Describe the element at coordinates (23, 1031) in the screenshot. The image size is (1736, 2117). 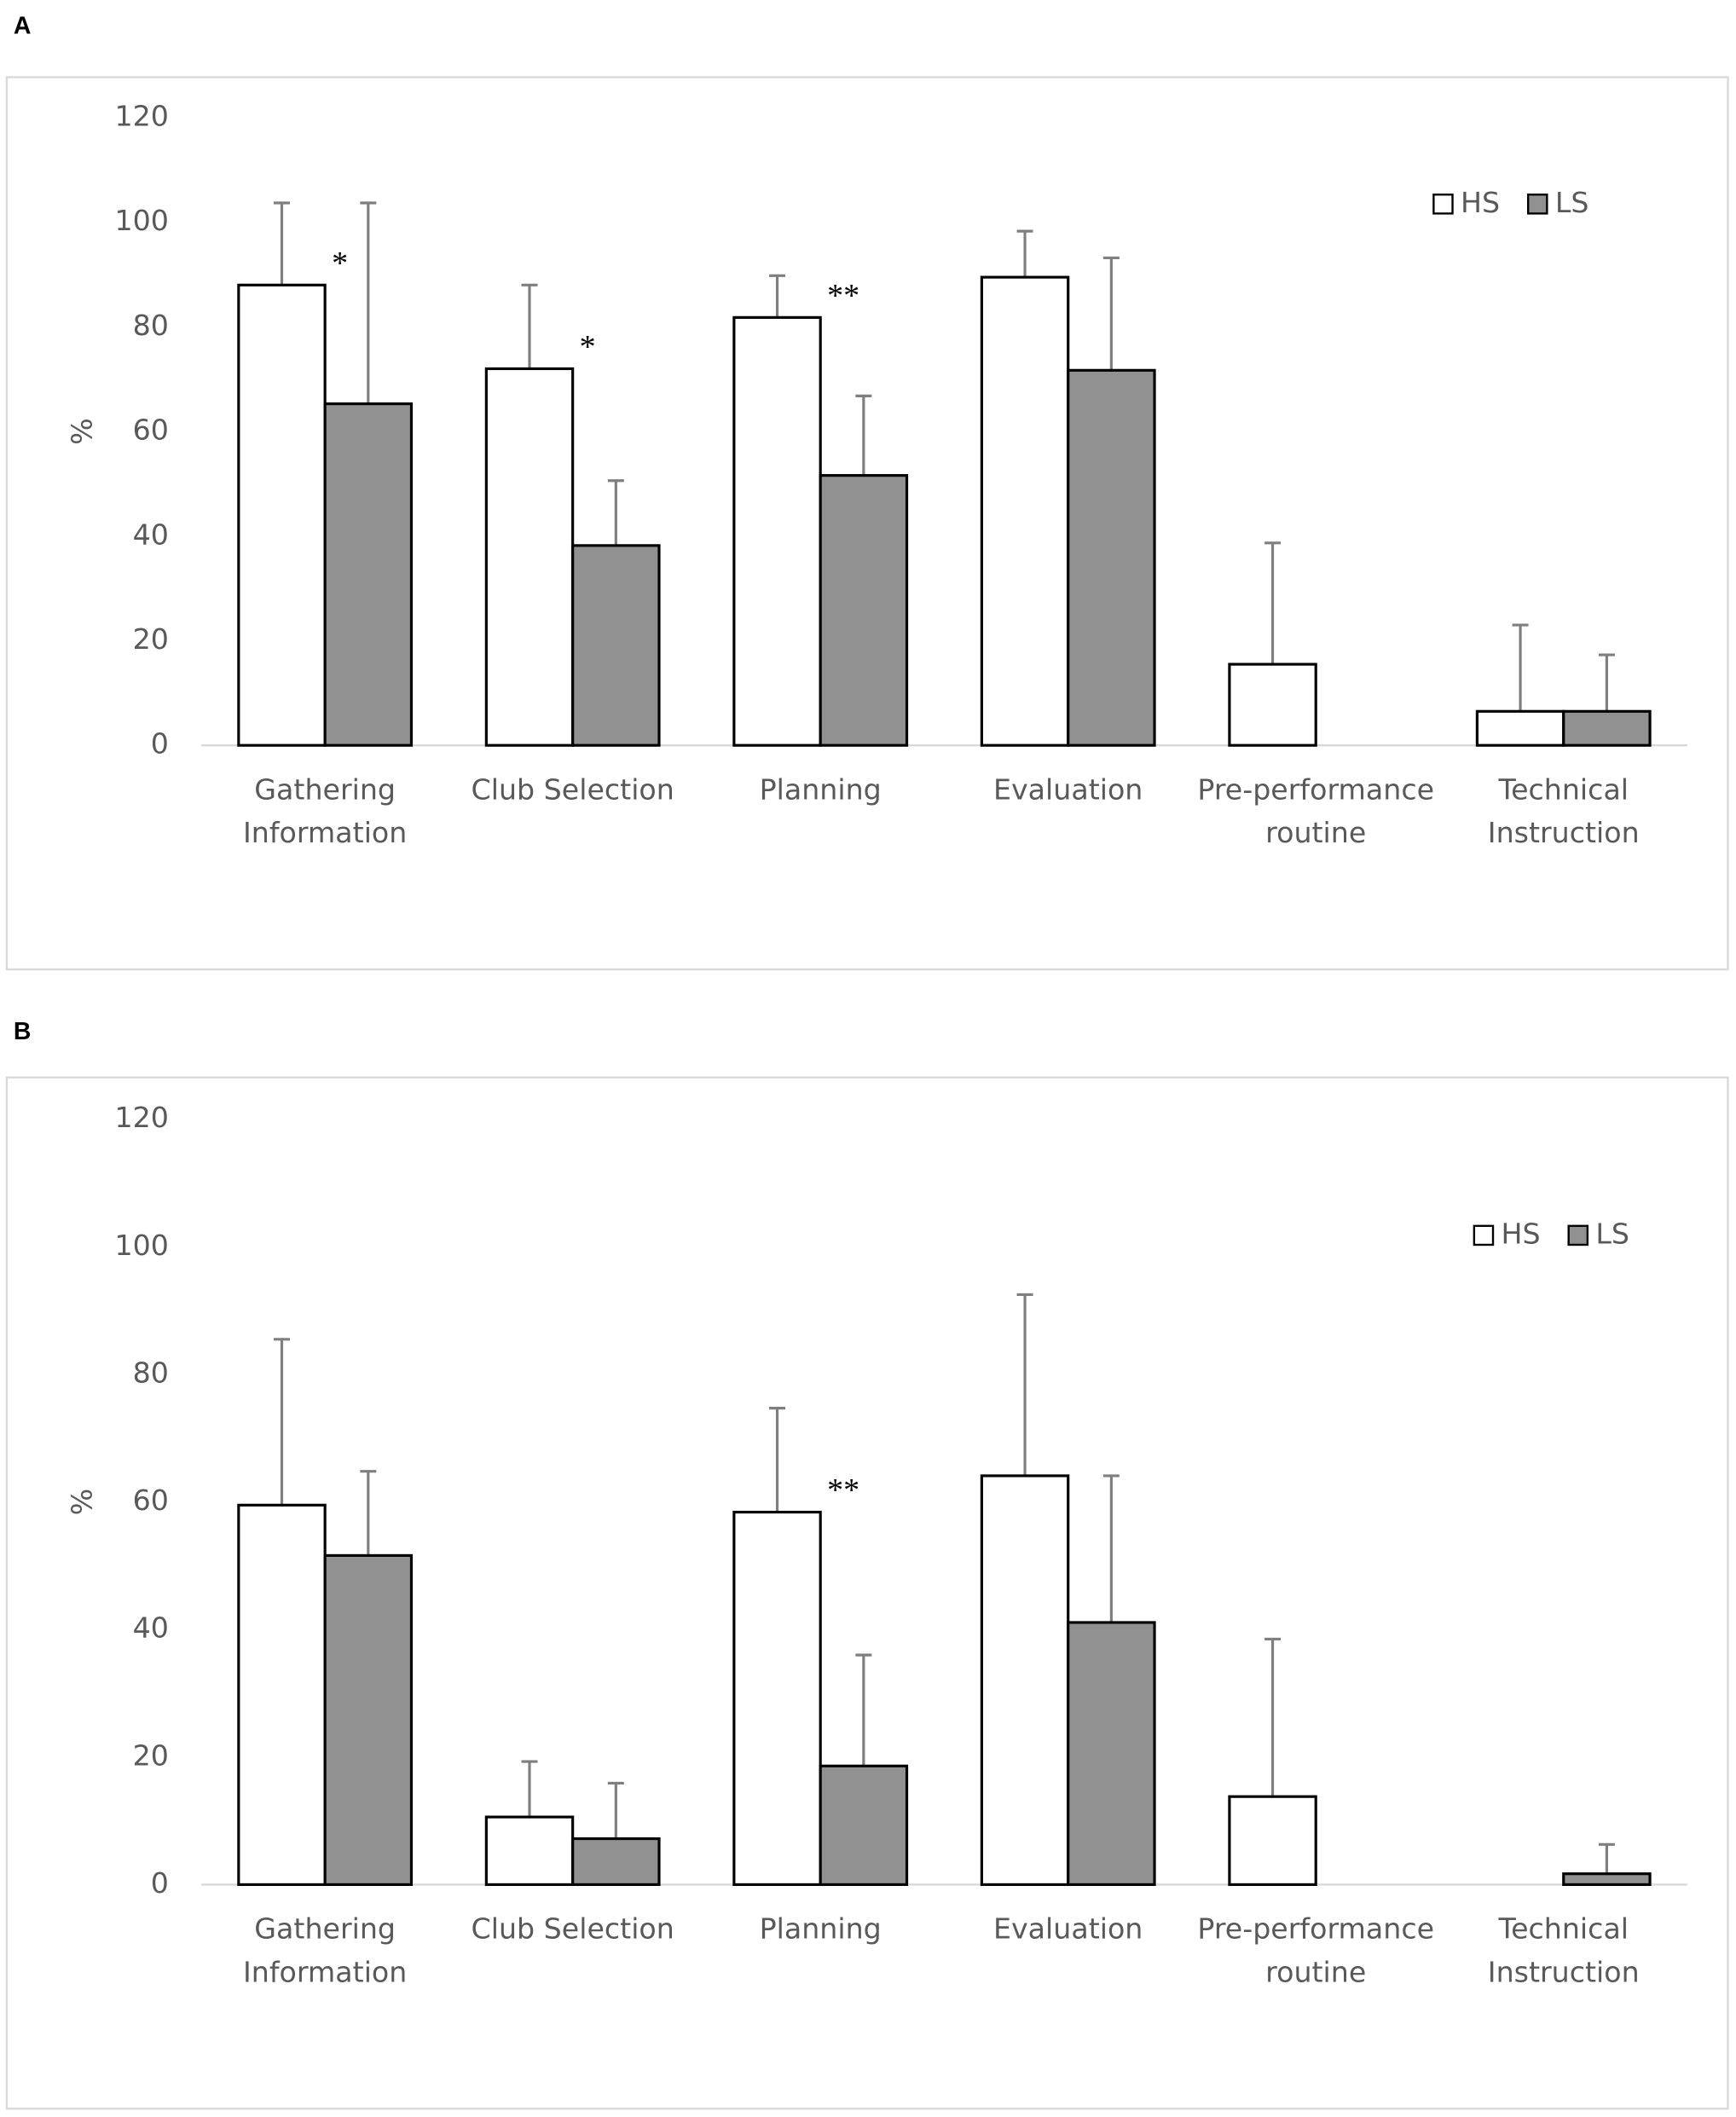
I see `panel-label: B` at that location.